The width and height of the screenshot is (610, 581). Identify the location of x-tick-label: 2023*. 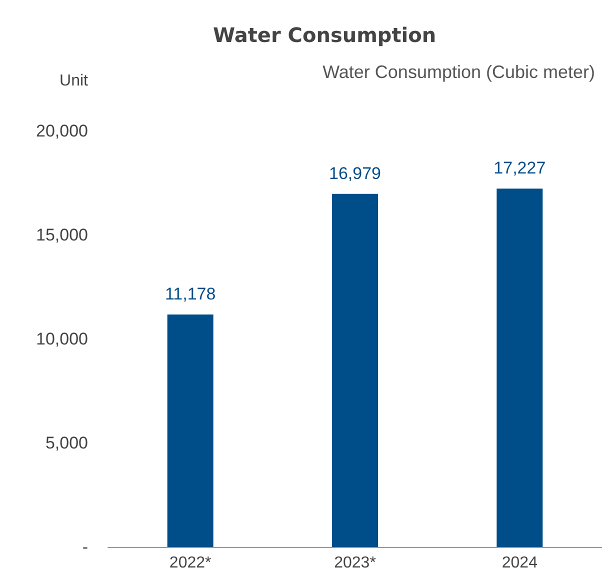
(355, 563).